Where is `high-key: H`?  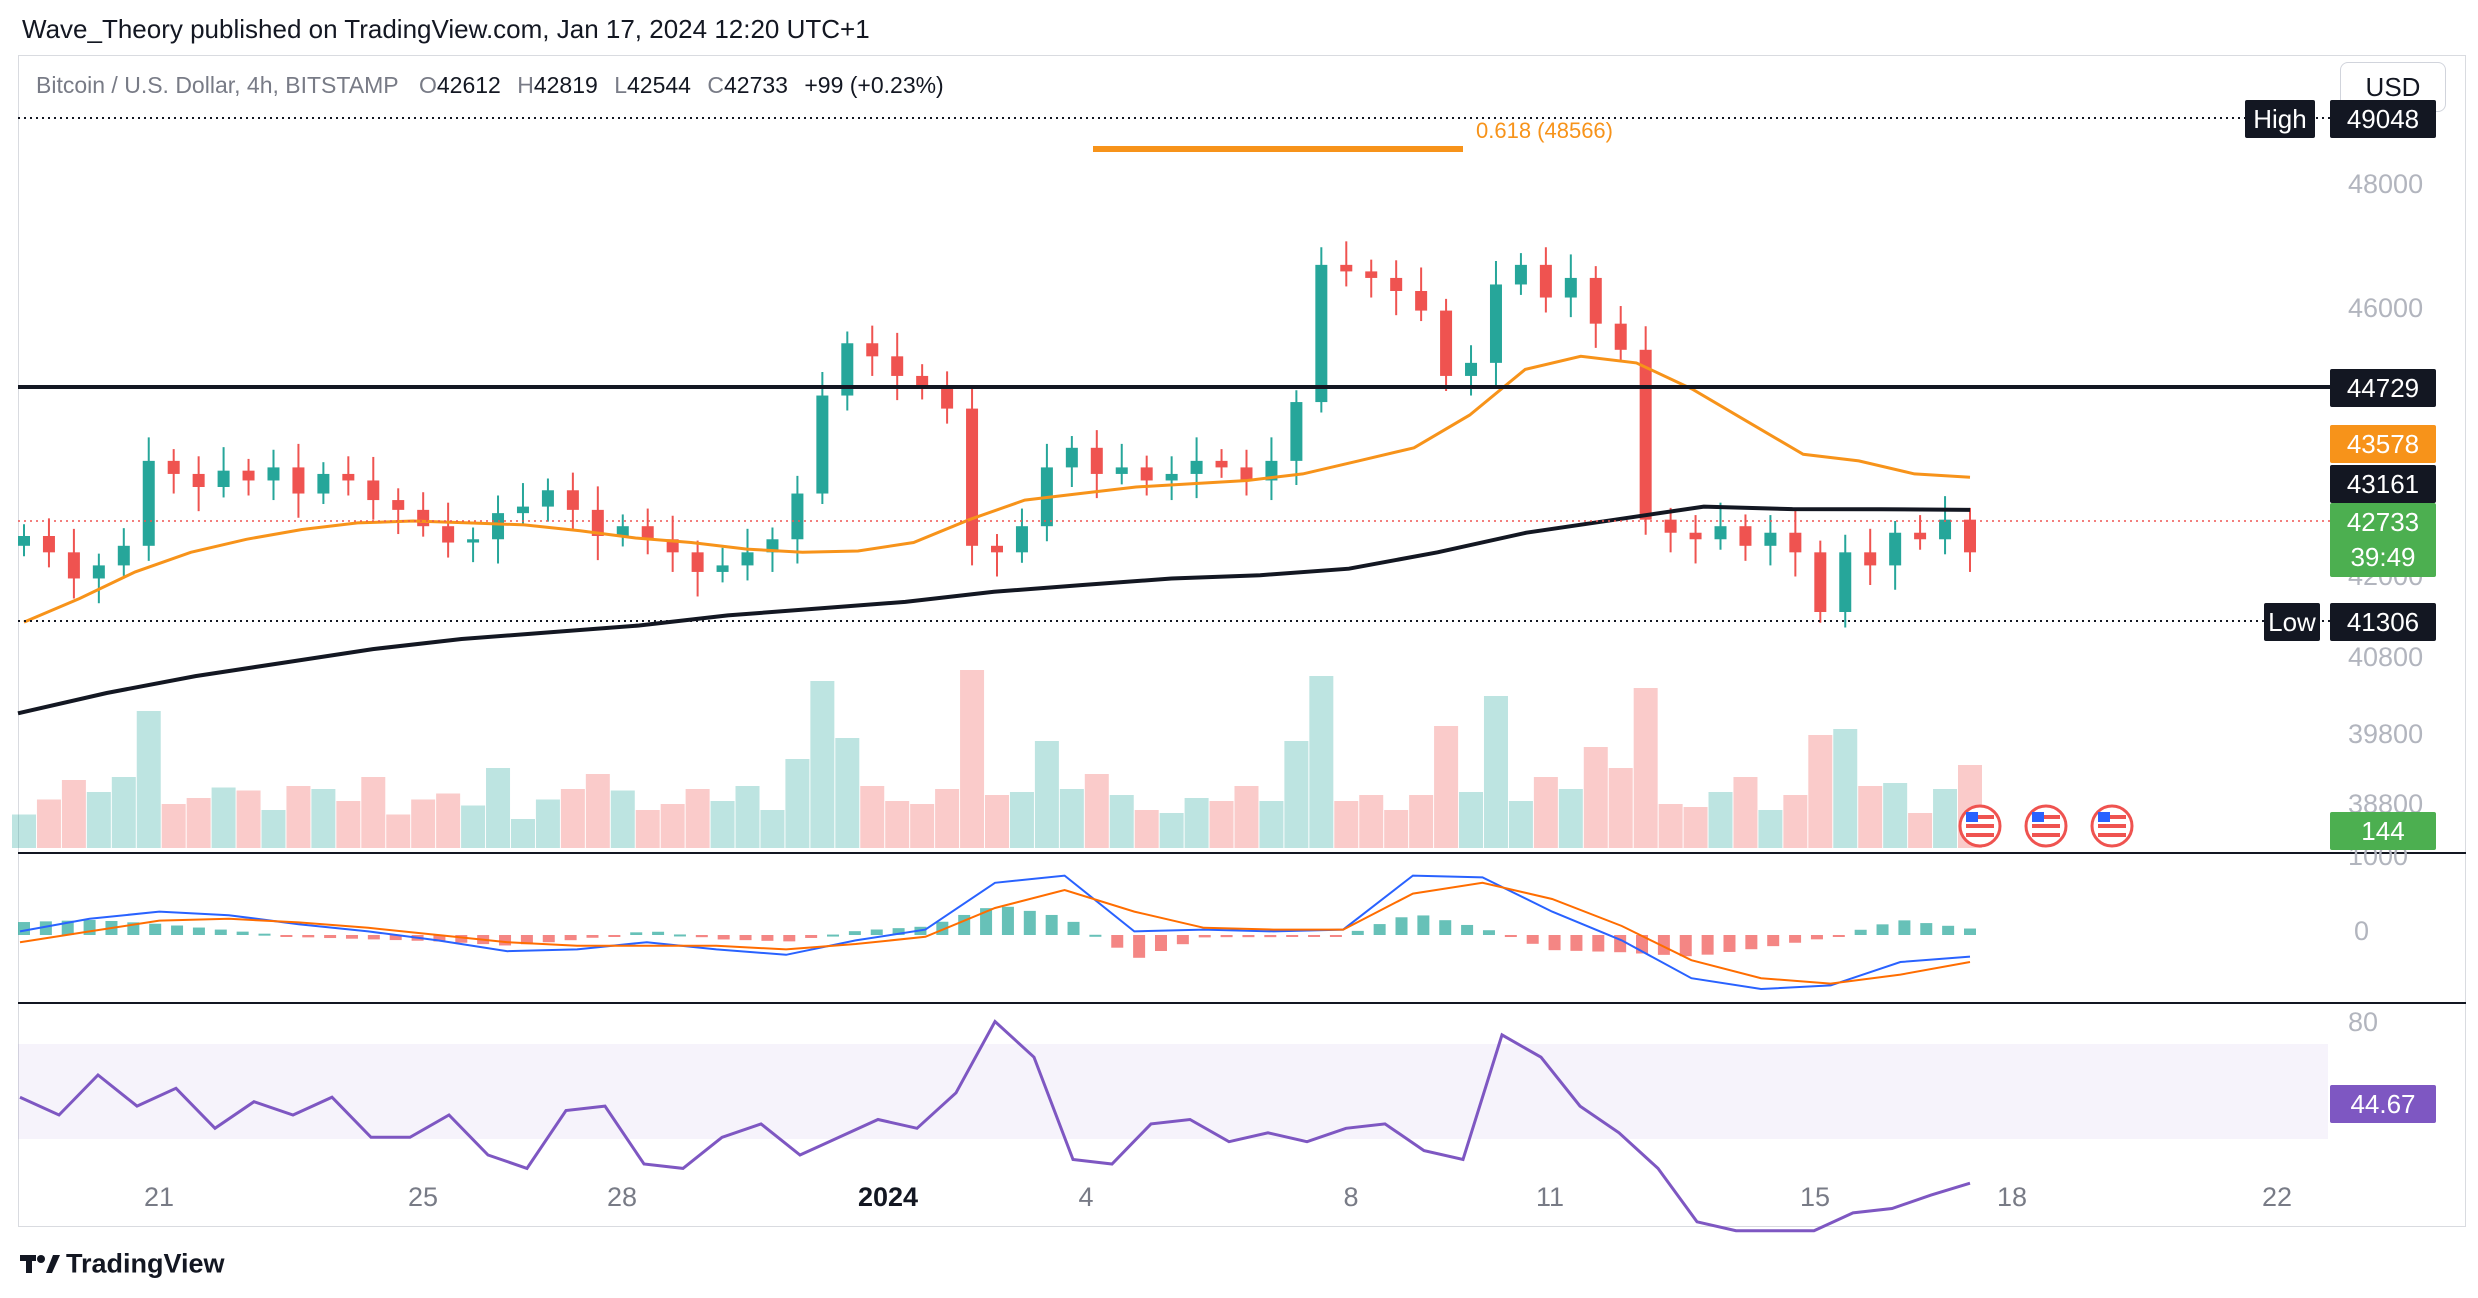 high-key: H is located at coordinates (525, 85).